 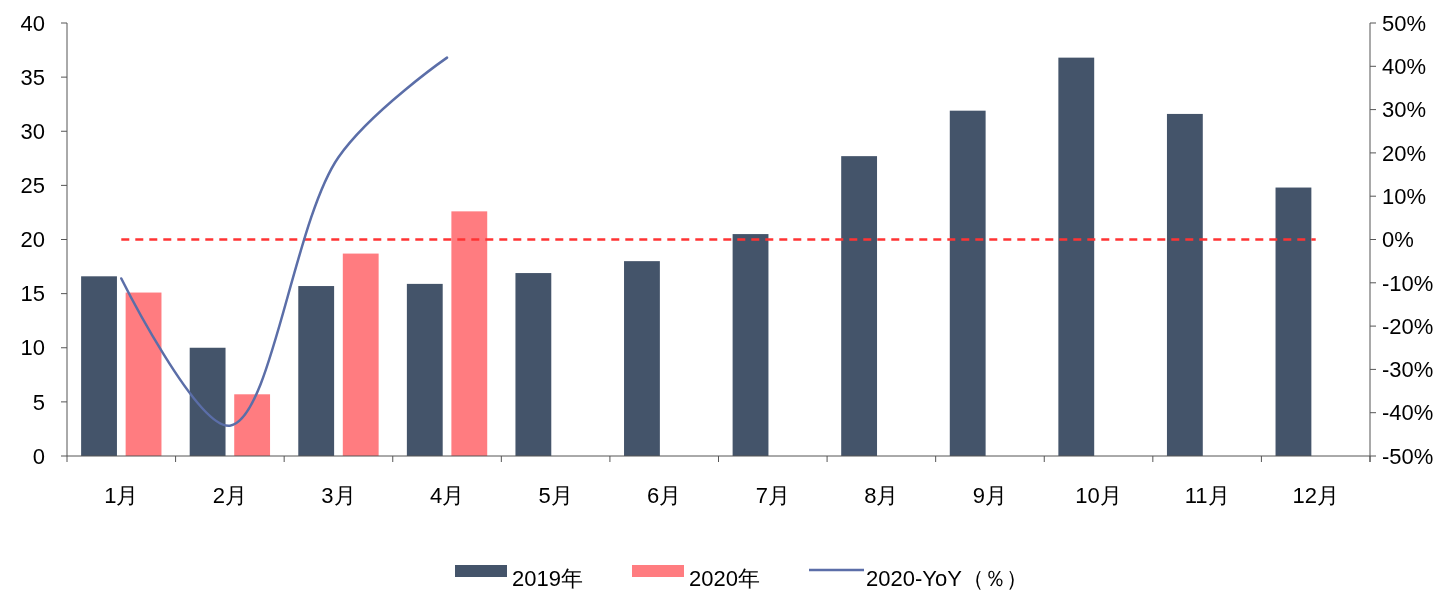 I want to click on y2-tick-label: -10%, so click(x=1408, y=283).